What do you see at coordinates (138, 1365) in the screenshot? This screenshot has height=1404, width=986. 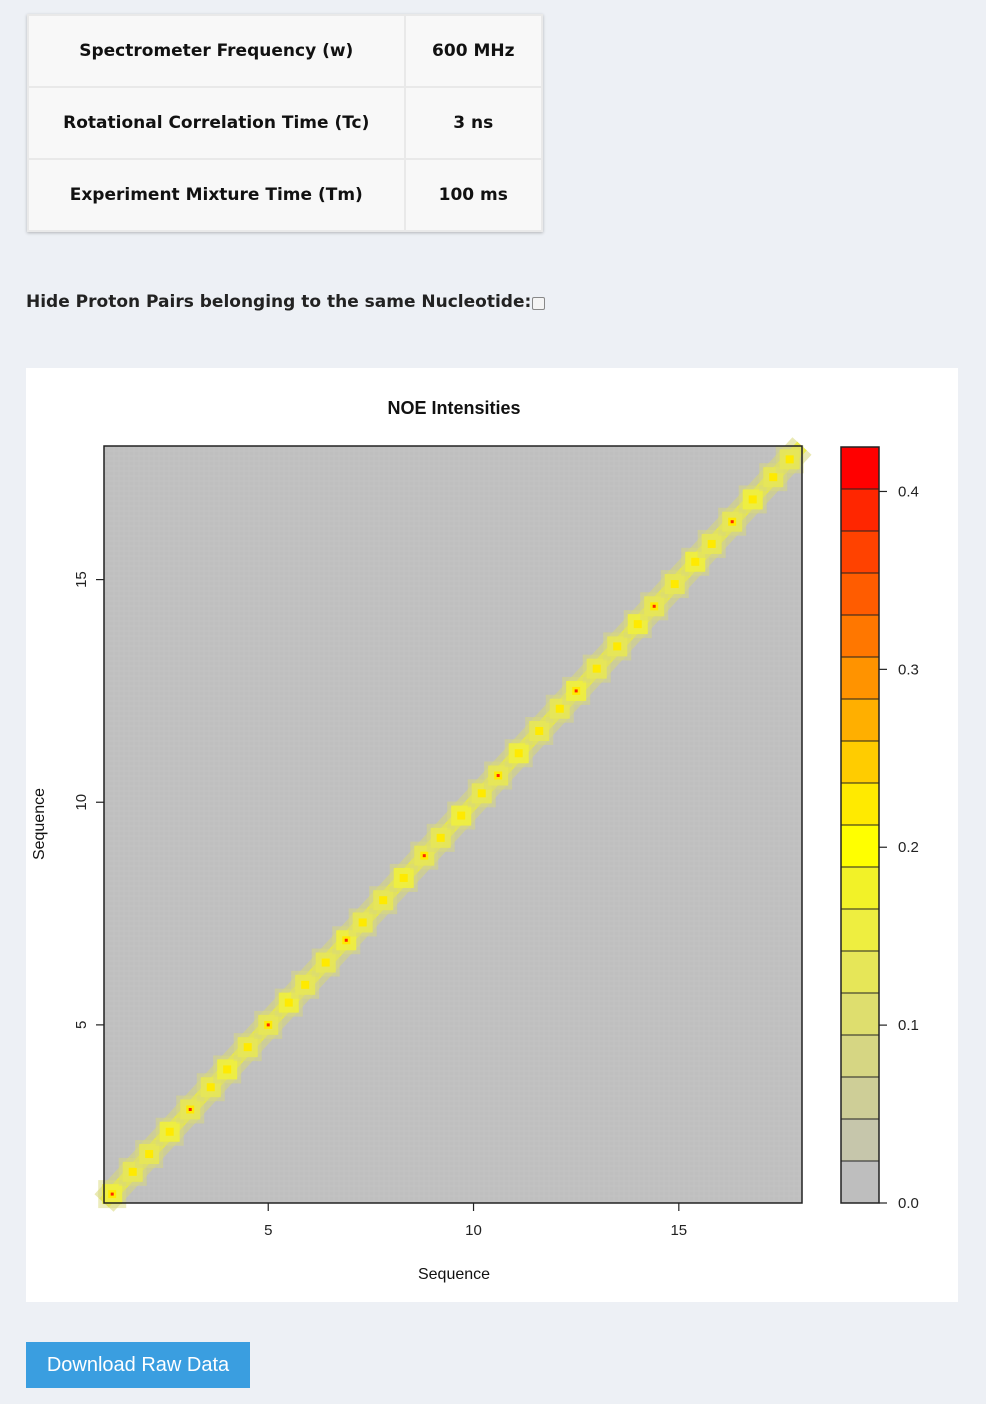 I see `download-raw-data-button: Download Raw Data` at bounding box center [138, 1365].